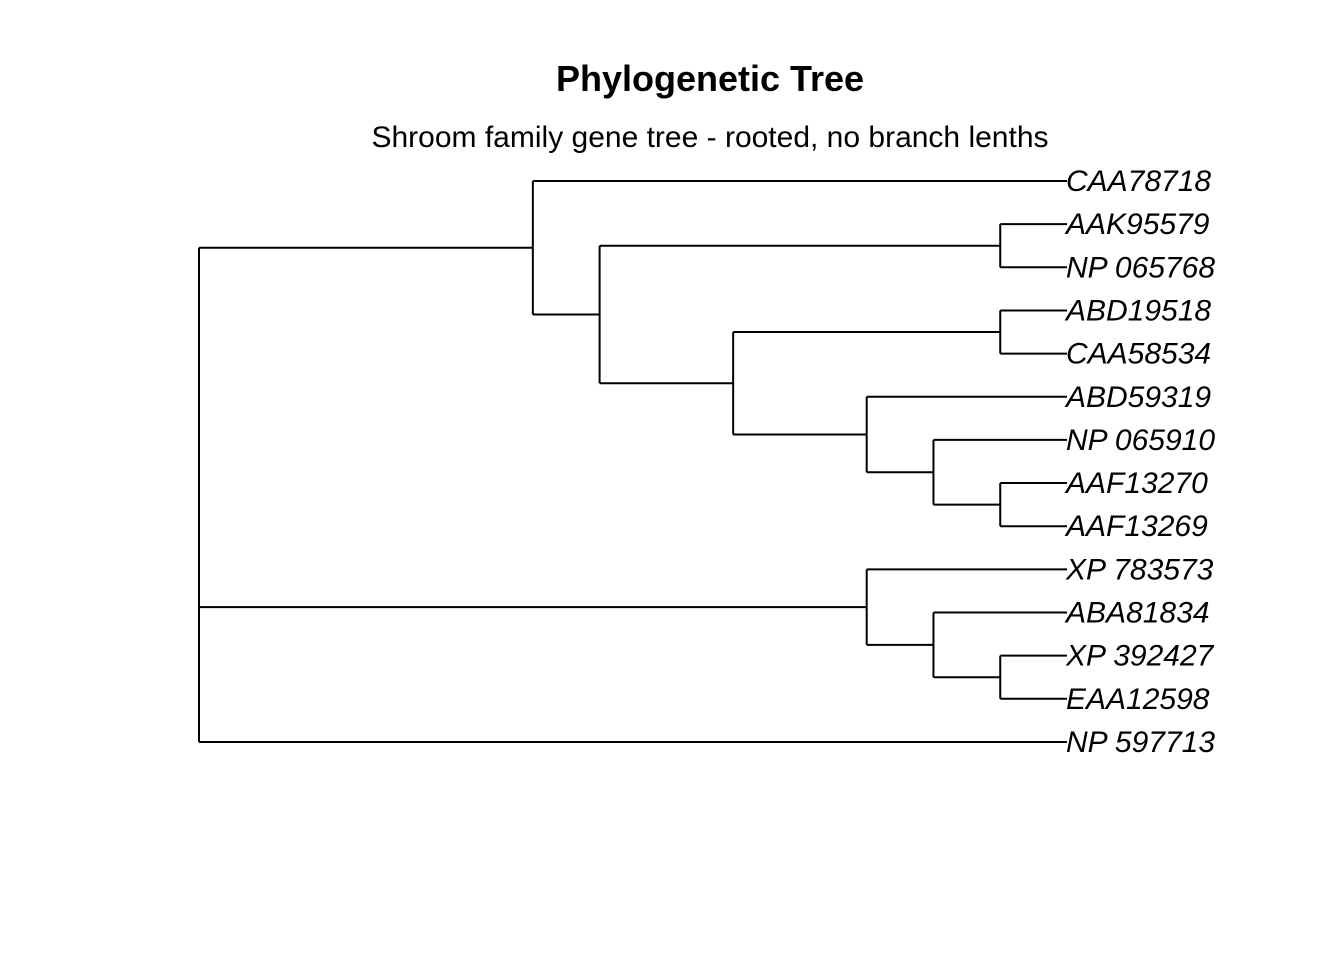  What do you see at coordinates (1137, 224) in the screenshot?
I see `tip-label: AAK95579` at bounding box center [1137, 224].